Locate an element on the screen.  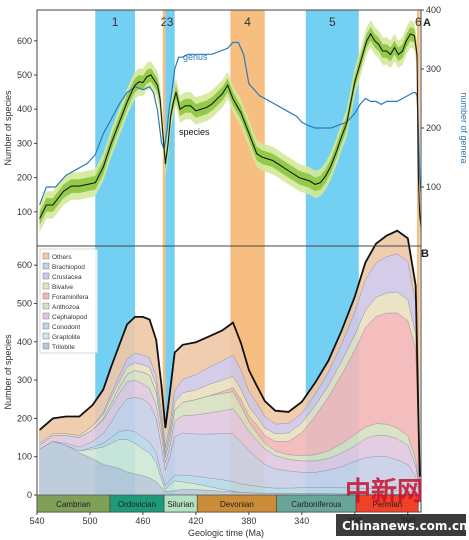
b-y-tick-label: 100 is located at coordinates (24, 457).